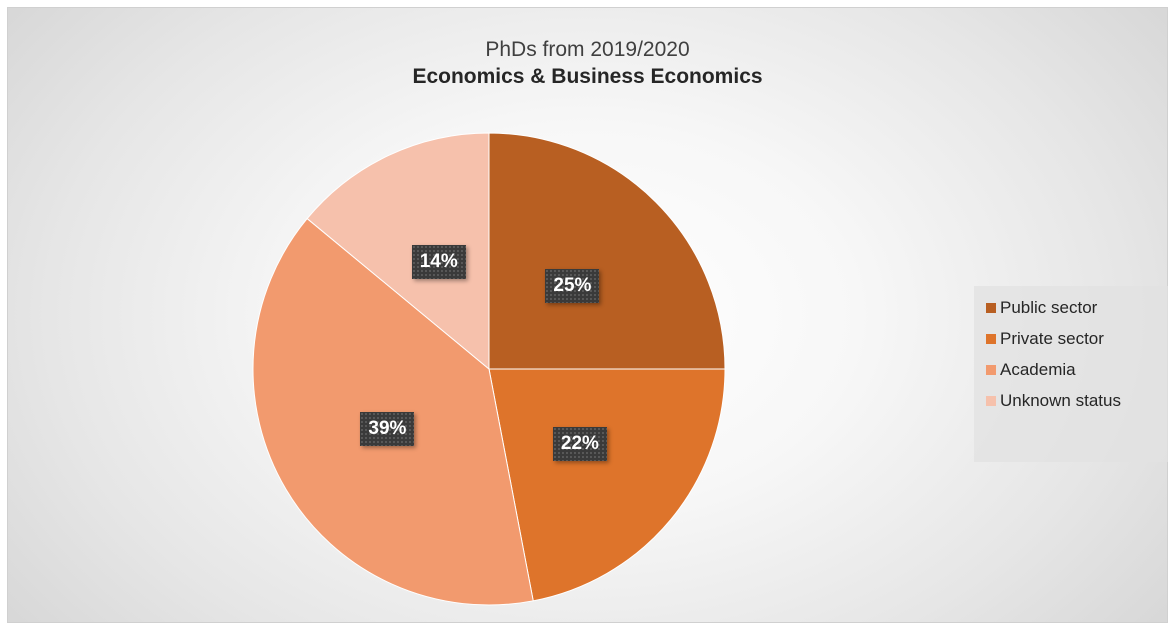  What do you see at coordinates (587, 49) in the screenshot?
I see `chart-title: PhDs from 2019/2020` at bounding box center [587, 49].